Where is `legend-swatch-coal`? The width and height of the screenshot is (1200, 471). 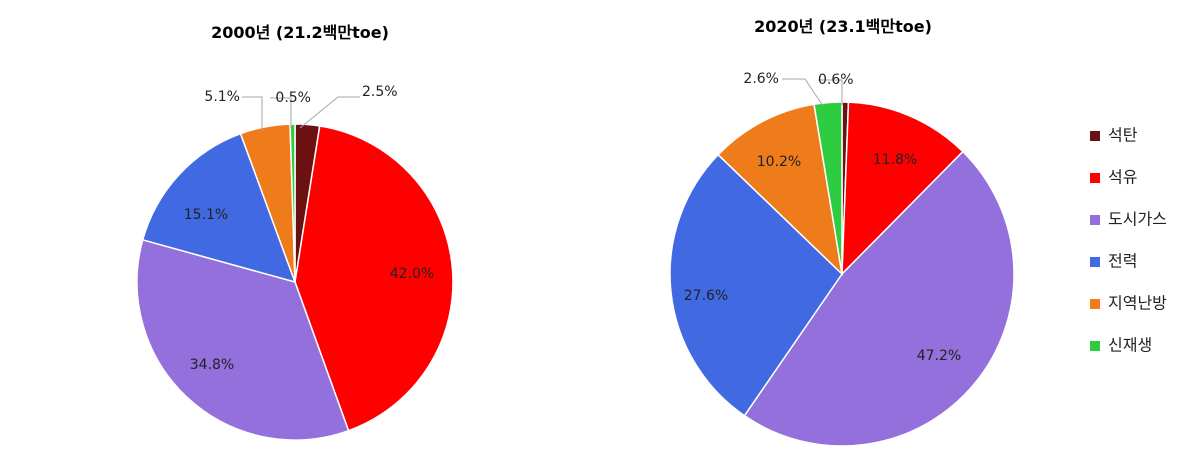 legend-swatch-coal is located at coordinates (1095, 136).